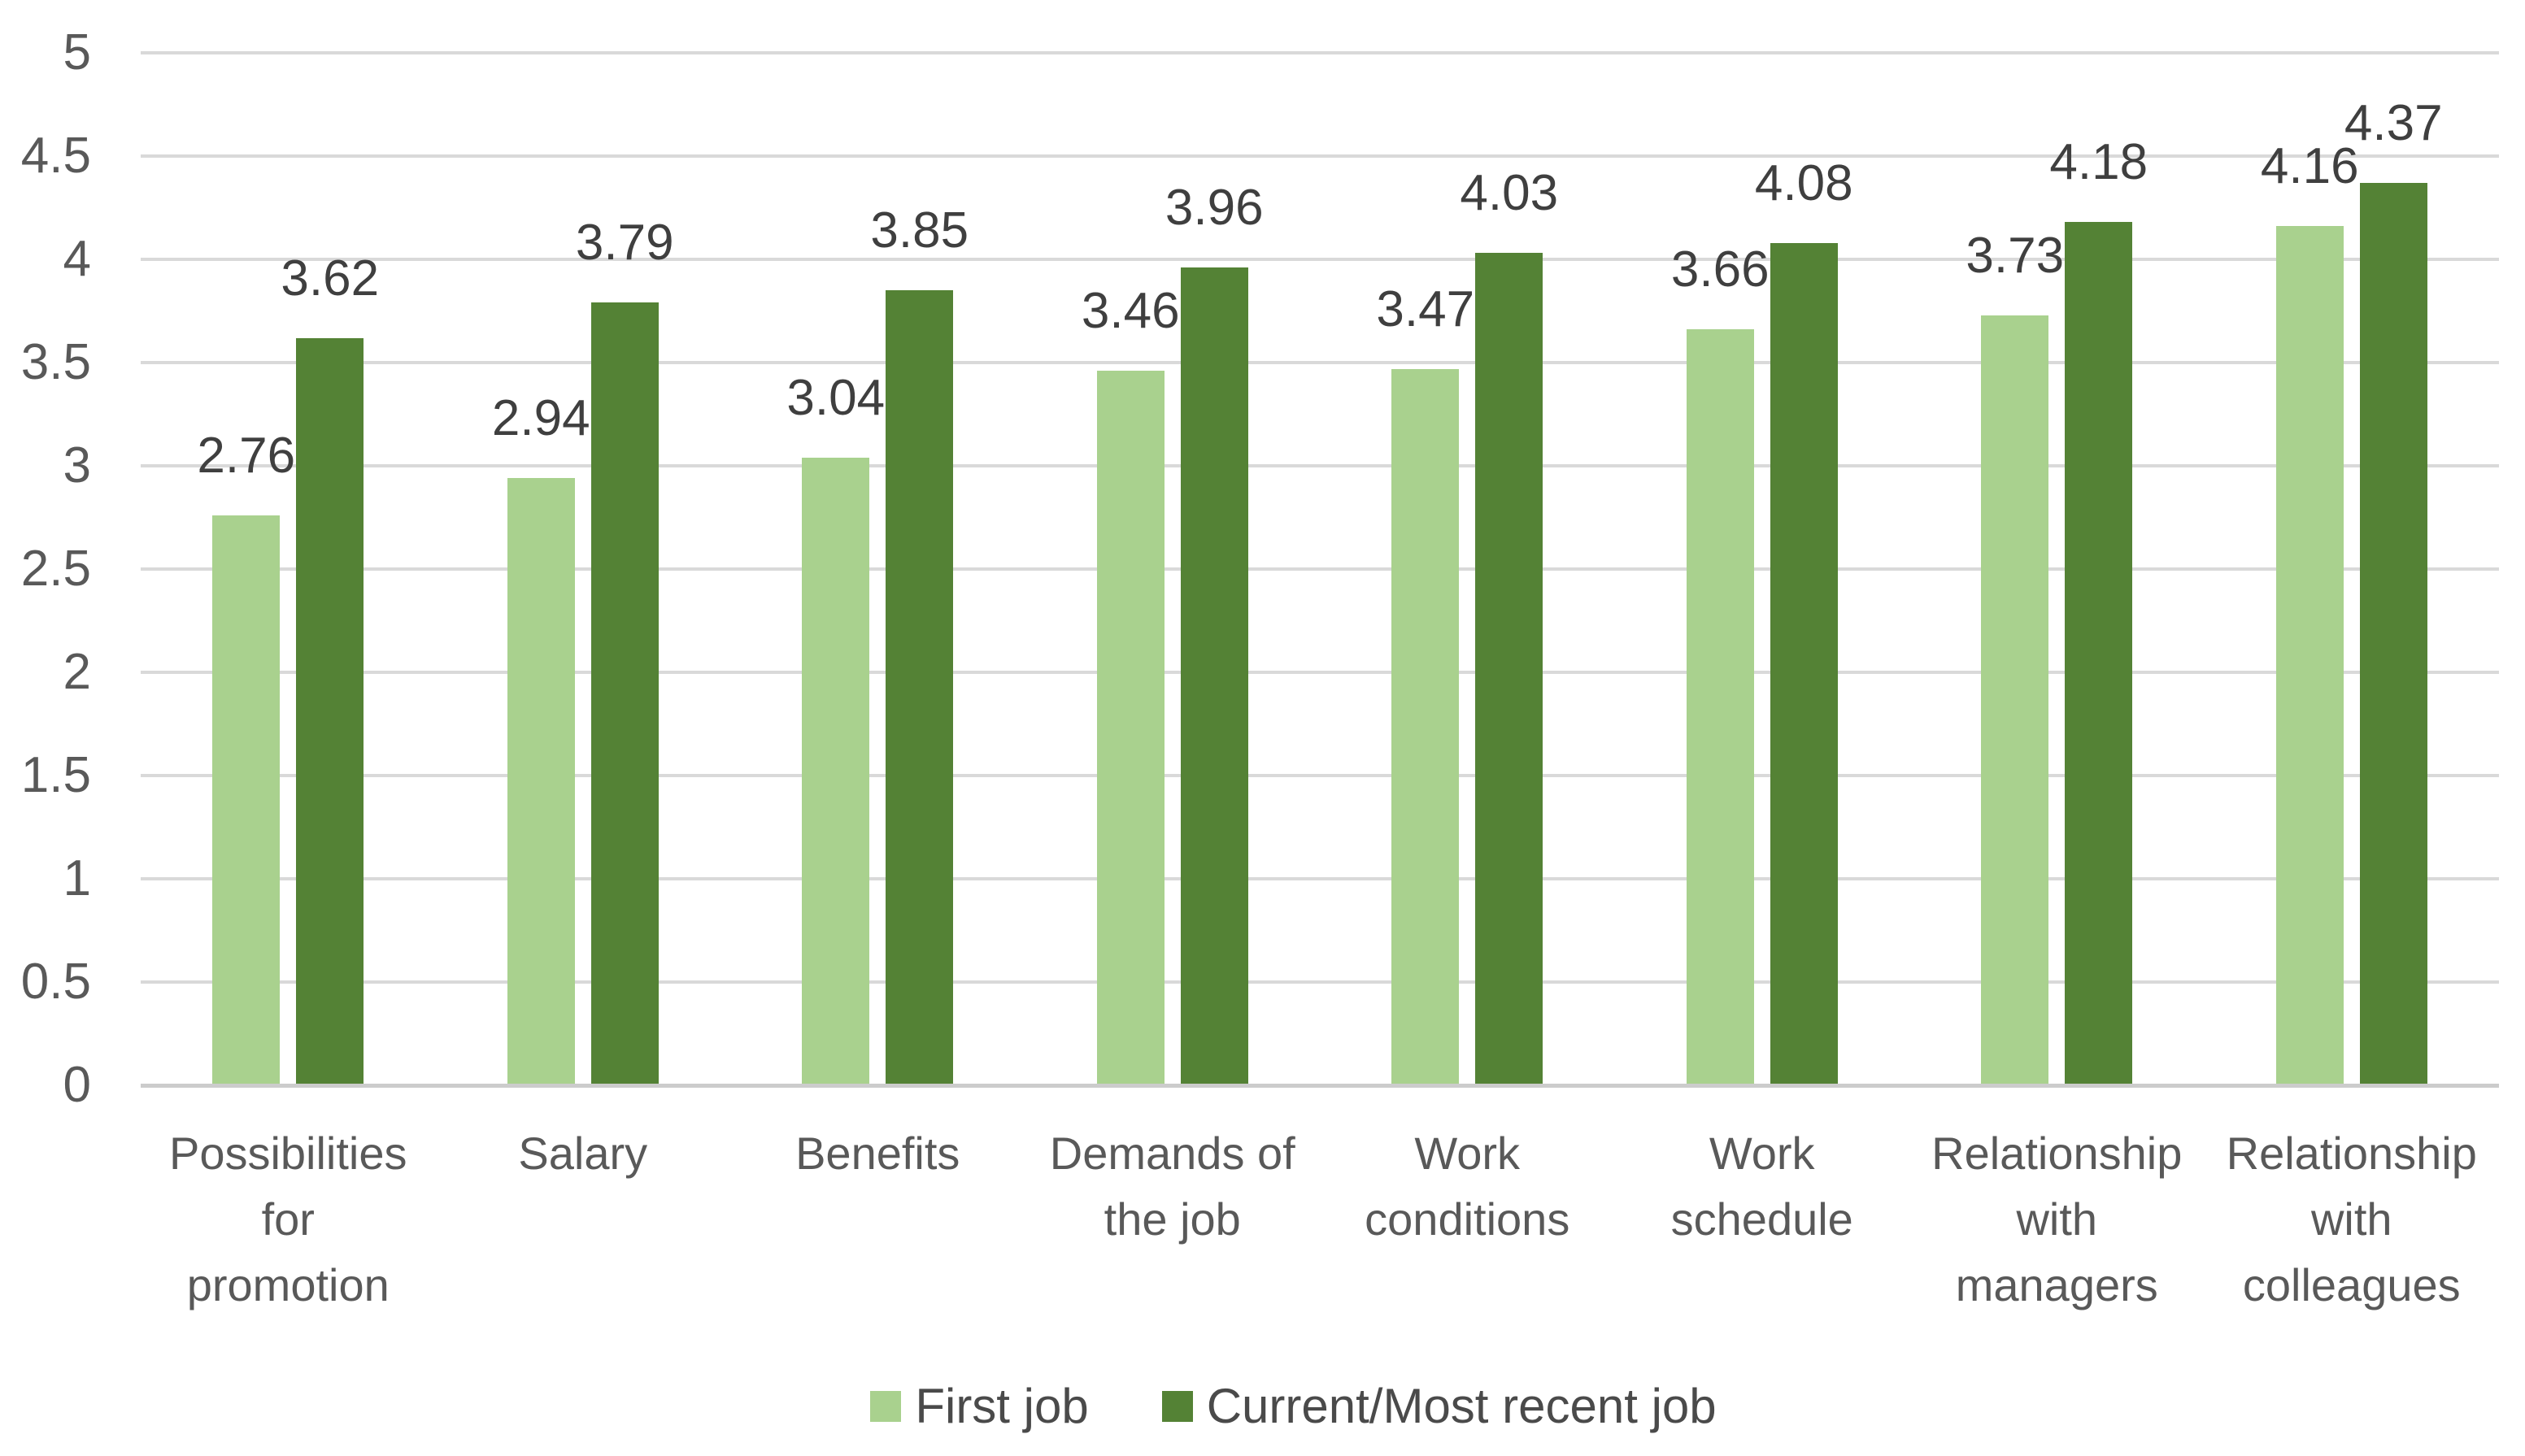 The height and width of the screenshot is (1456, 2525). I want to click on x-axis-line, so click(1320, 1086).